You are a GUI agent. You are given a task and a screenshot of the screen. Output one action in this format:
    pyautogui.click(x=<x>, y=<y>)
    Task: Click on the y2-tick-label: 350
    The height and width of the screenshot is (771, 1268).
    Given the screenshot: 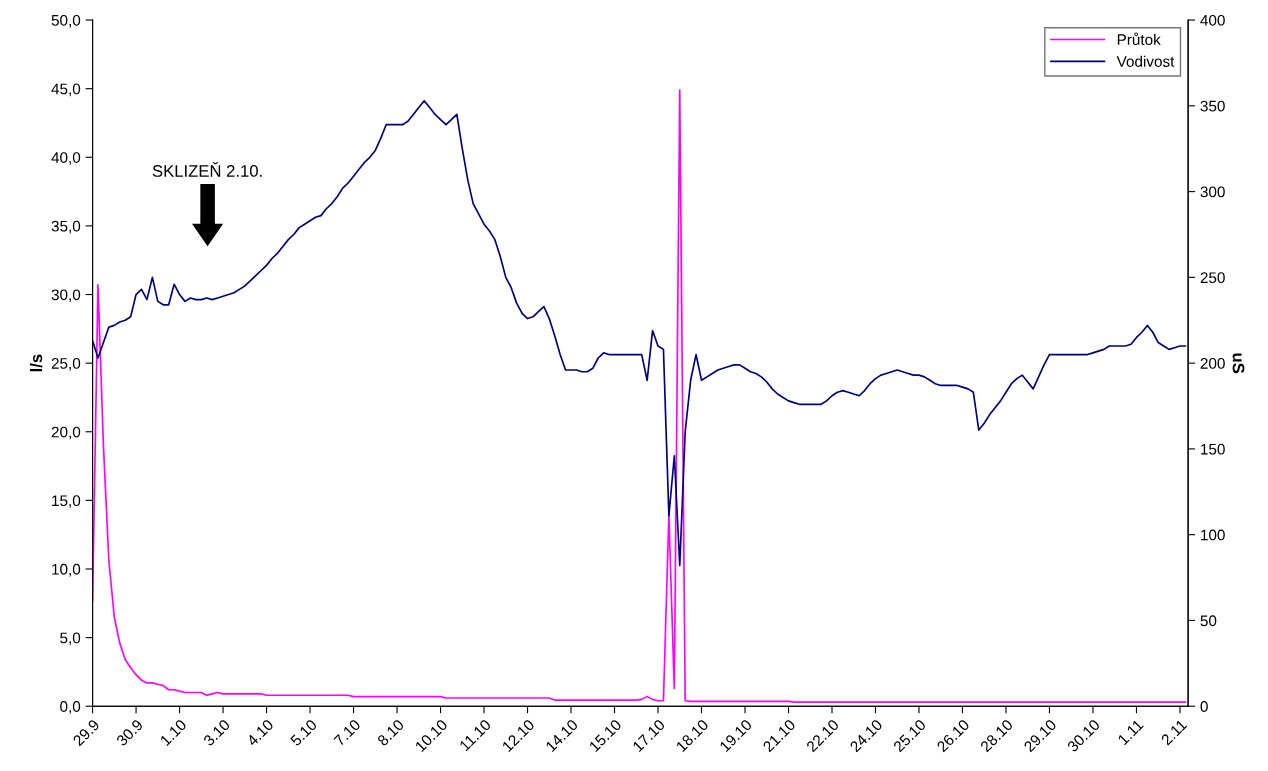 What is the action you would take?
    pyautogui.click(x=1212, y=106)
    